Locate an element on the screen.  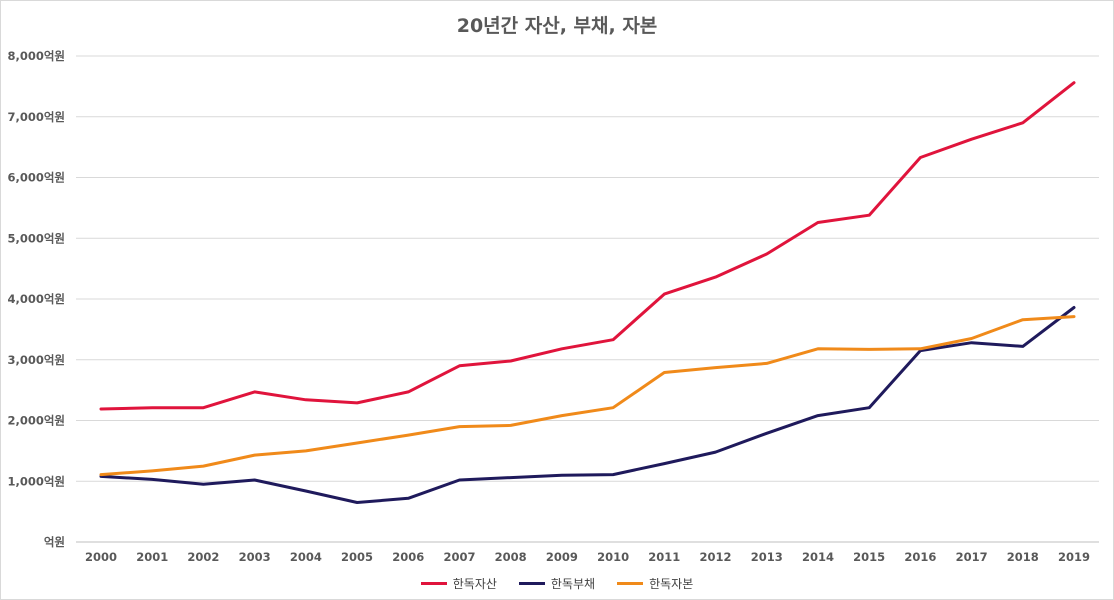
x-tick-label: 2007 is located at coordinates (459, 557).